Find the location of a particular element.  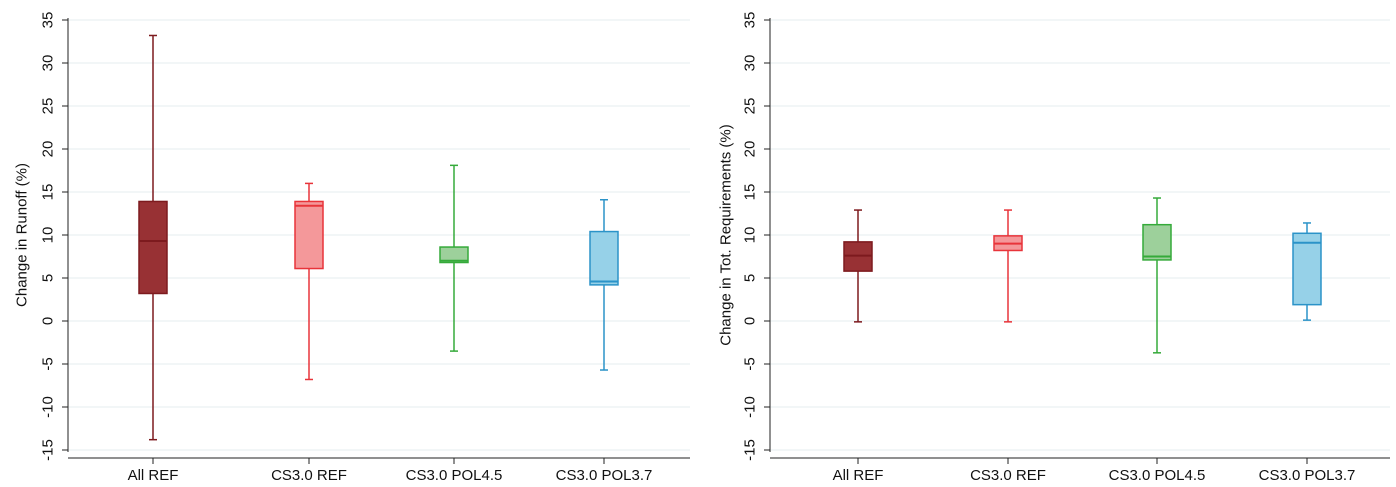

y-axis-title: Change in Tot. Requirements (%) is located at coordinates (726, 235).